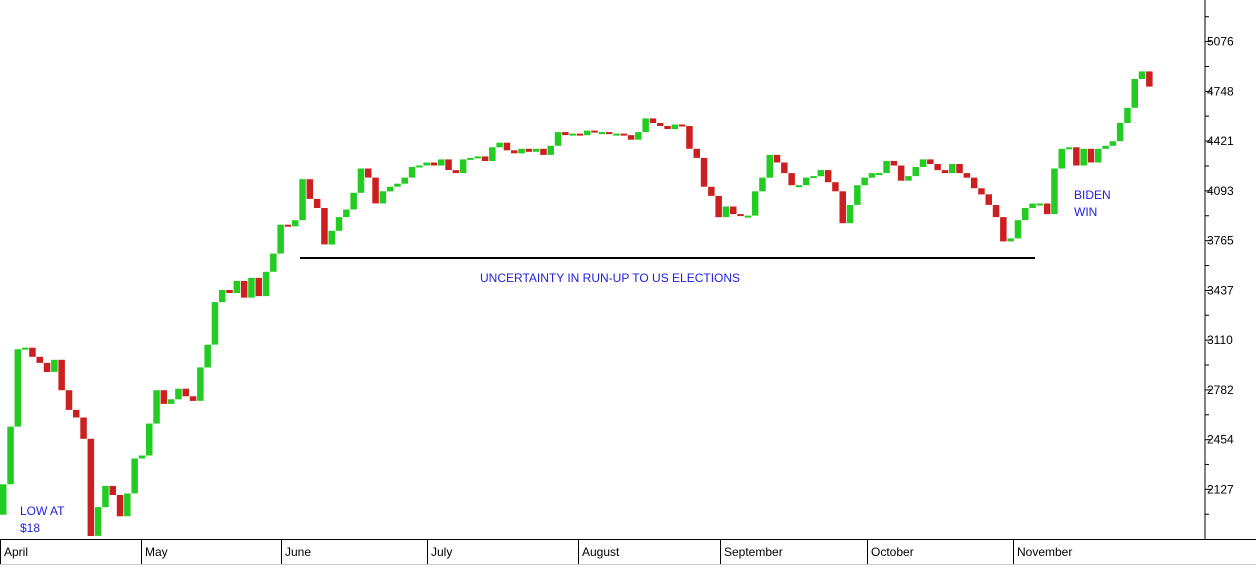 The width and height of the screenshot is (1256, 572). Describe the element at coordinates (1220, 141) in the screenshot. I see `y-tick-label: 4421` at that location.